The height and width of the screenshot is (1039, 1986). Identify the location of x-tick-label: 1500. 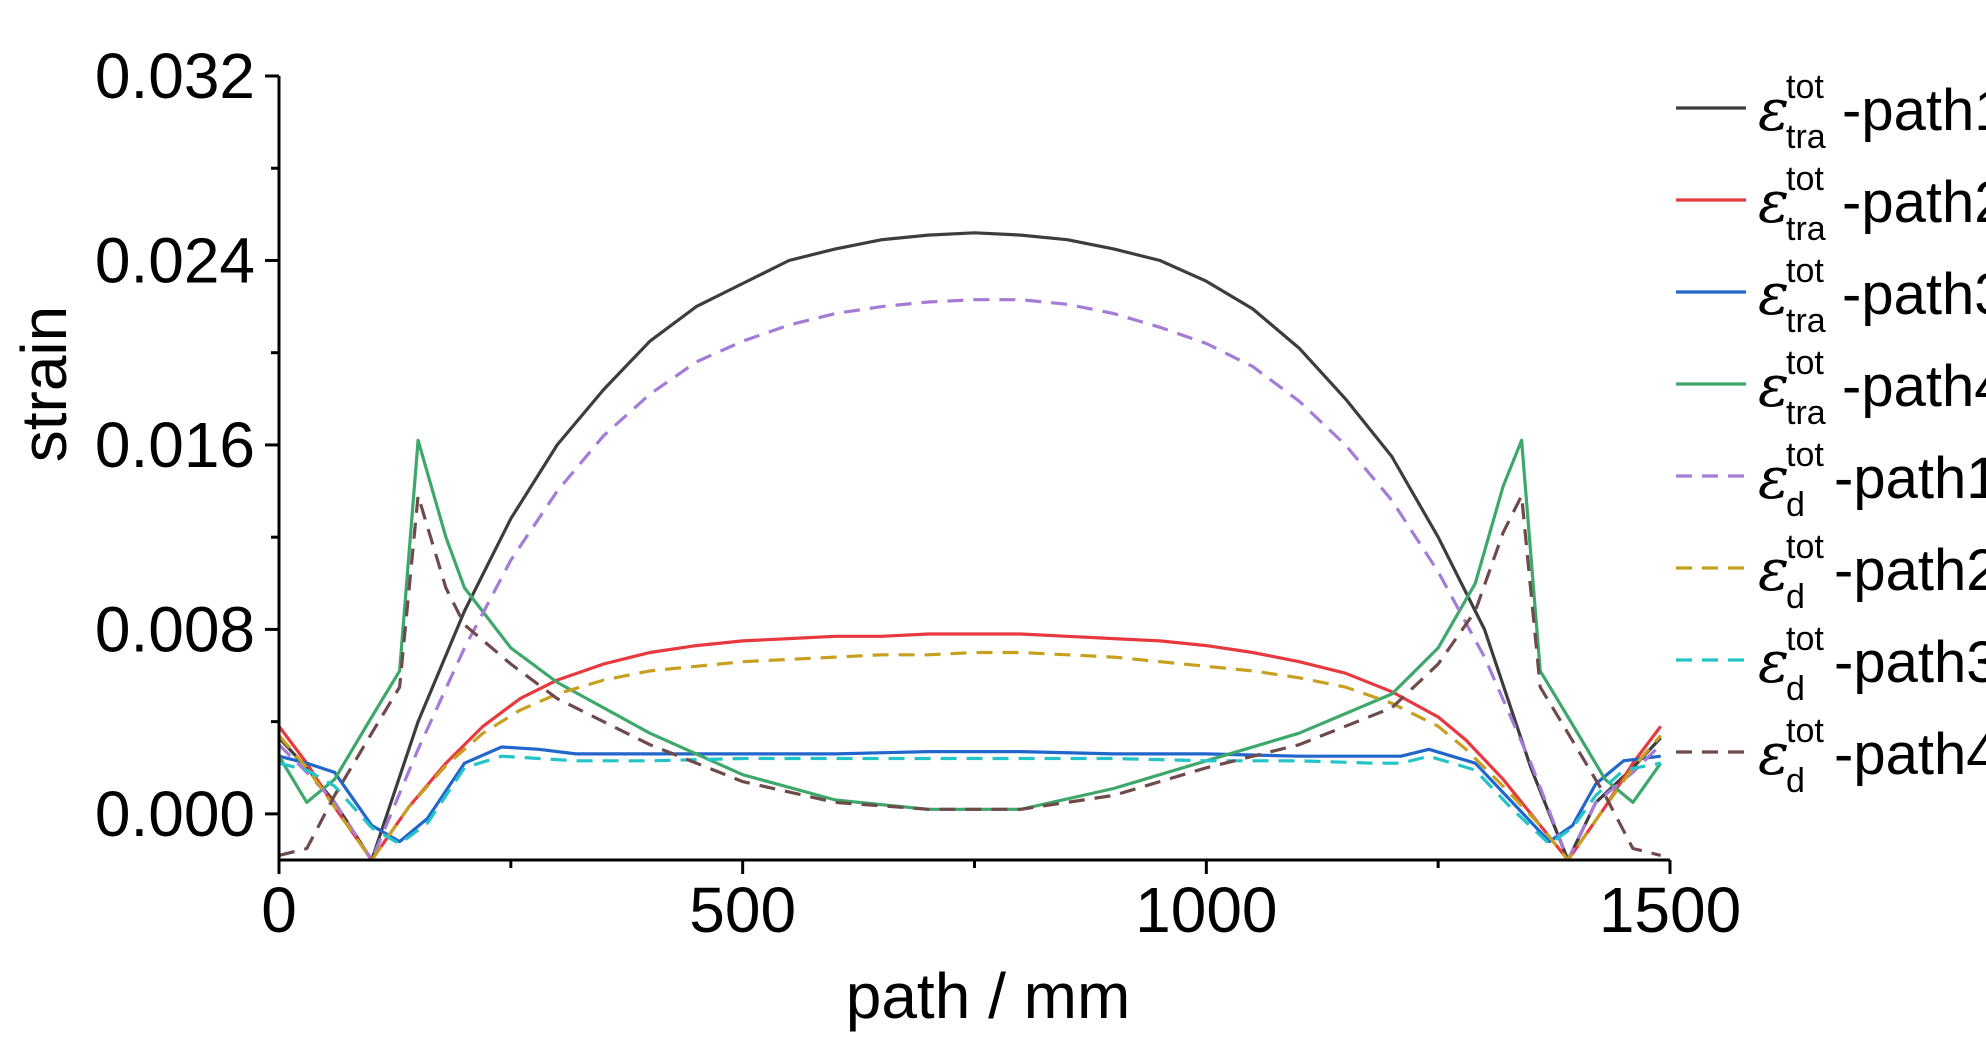
(1670, 910).